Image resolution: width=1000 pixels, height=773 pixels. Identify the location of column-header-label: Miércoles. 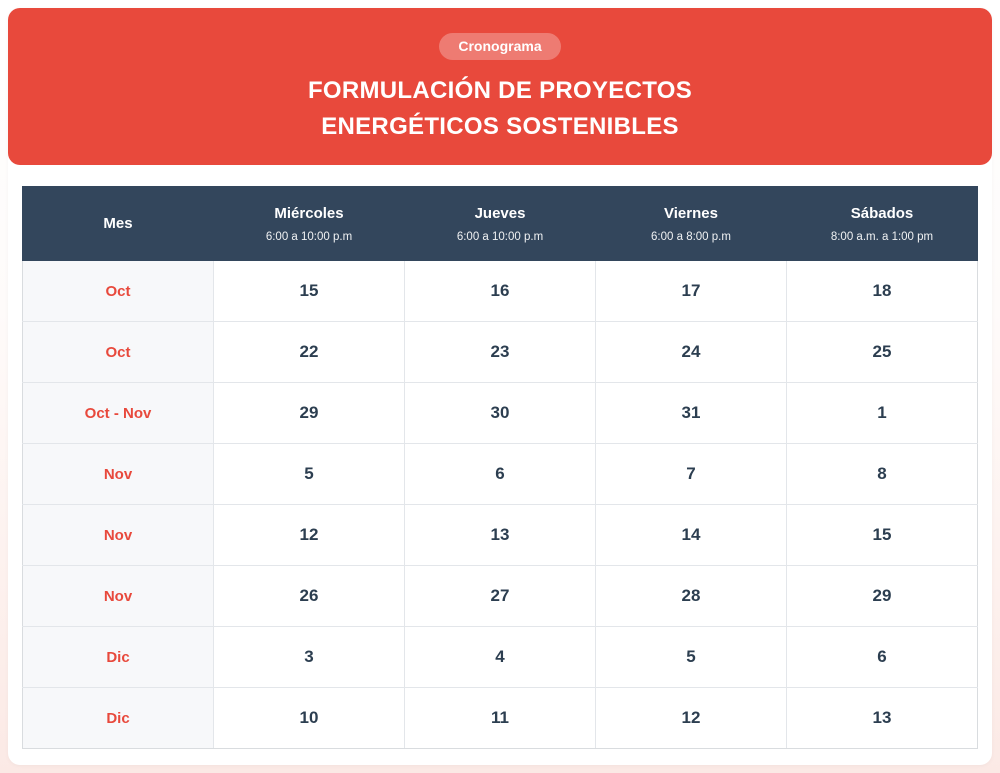
(309, 213).